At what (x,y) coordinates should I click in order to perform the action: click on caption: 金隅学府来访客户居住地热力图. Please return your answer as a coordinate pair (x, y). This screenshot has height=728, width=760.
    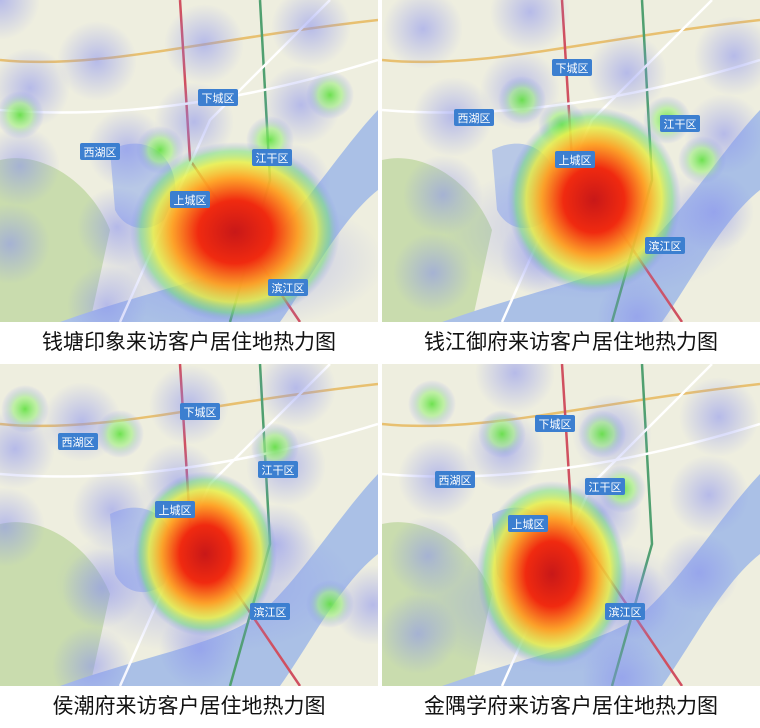
    Looking at the image, I should click on (571, 706).